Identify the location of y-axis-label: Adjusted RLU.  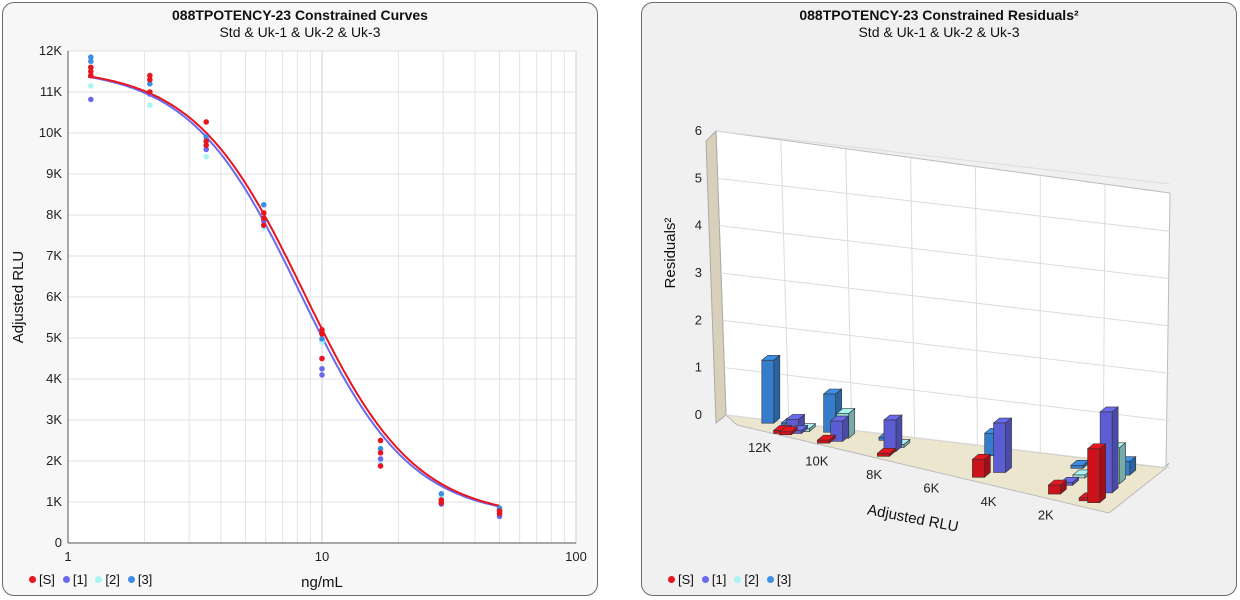
(18, 297).